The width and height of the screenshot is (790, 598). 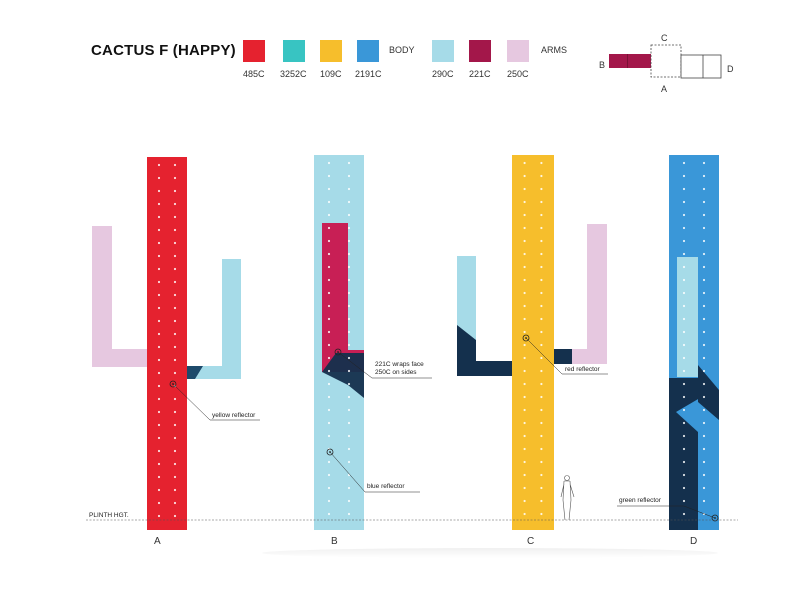 I want to click on elevation-d-dots, so click(x=694, y=338).